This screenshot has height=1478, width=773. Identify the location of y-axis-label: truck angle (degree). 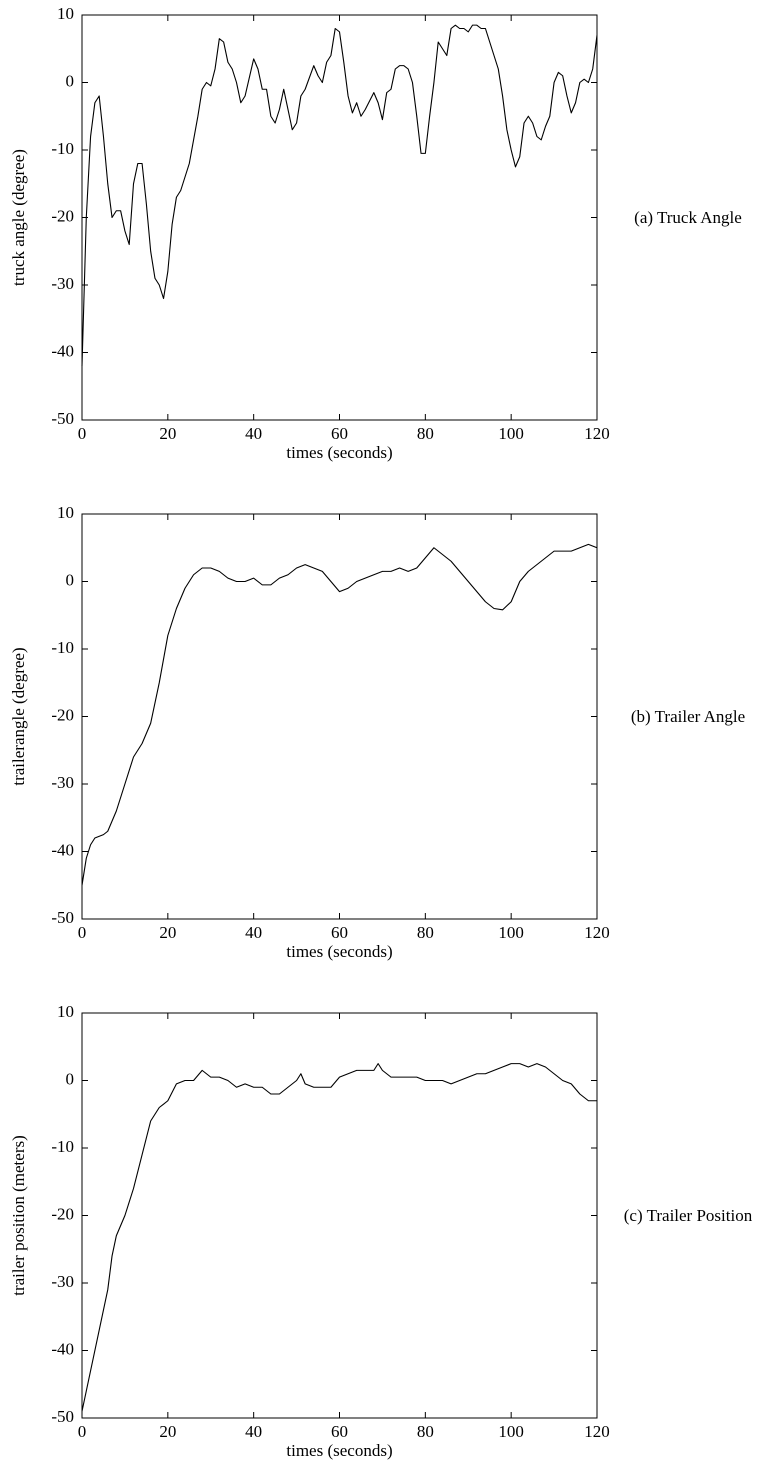
(18, 217).